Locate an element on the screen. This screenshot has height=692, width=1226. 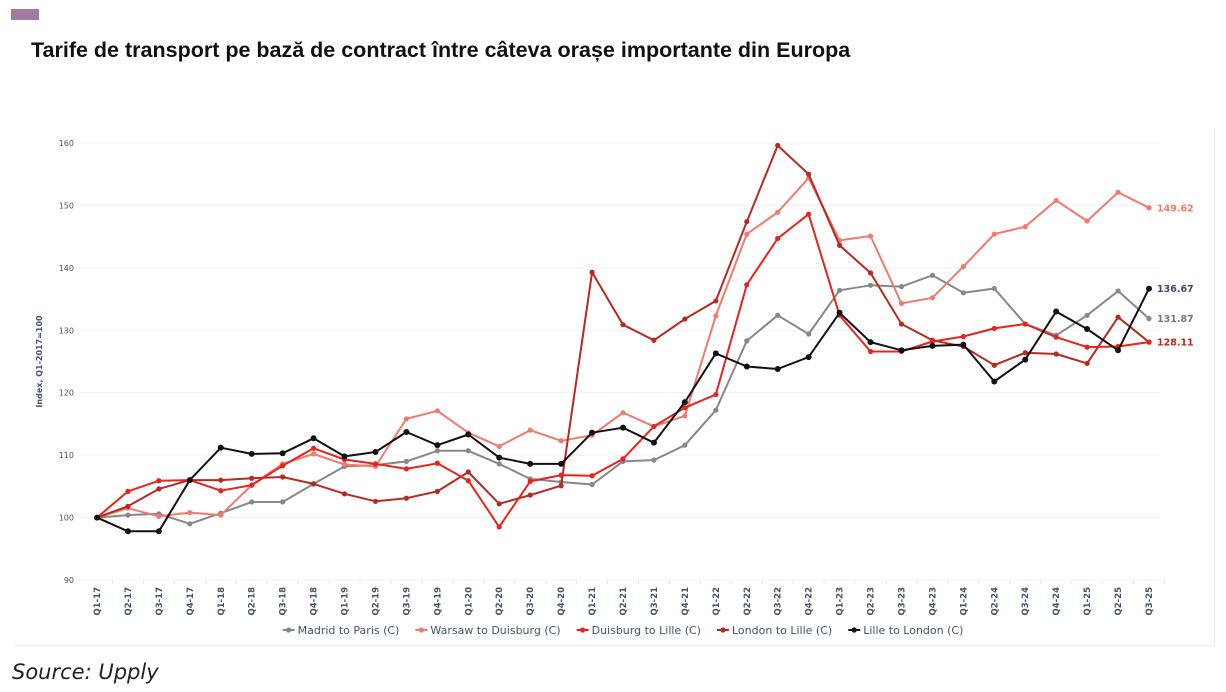
x-tick-label: Q2-19 is located at coordinates (376, 601).